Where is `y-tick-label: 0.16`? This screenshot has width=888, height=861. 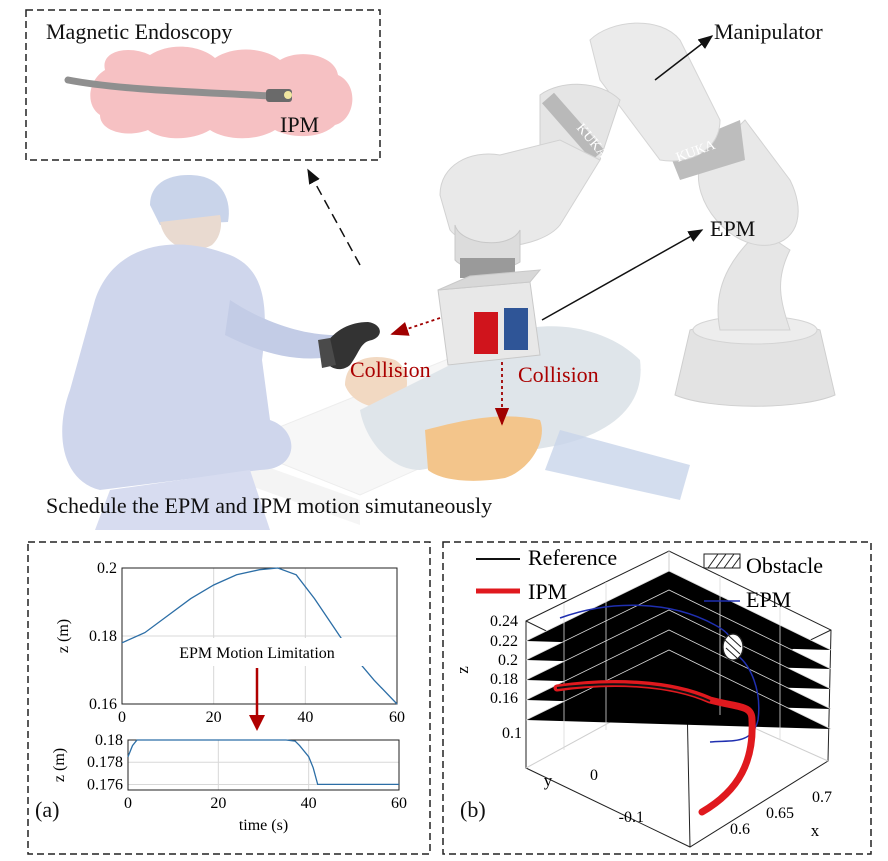 y-tick-label: 0.16 is located at coordinates (103, 704).